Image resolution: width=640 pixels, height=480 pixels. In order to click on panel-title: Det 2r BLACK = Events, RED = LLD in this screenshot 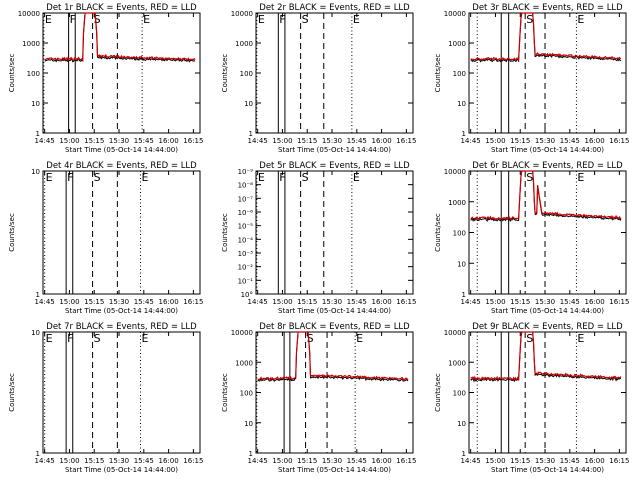, I will do `click(334, 8)`.